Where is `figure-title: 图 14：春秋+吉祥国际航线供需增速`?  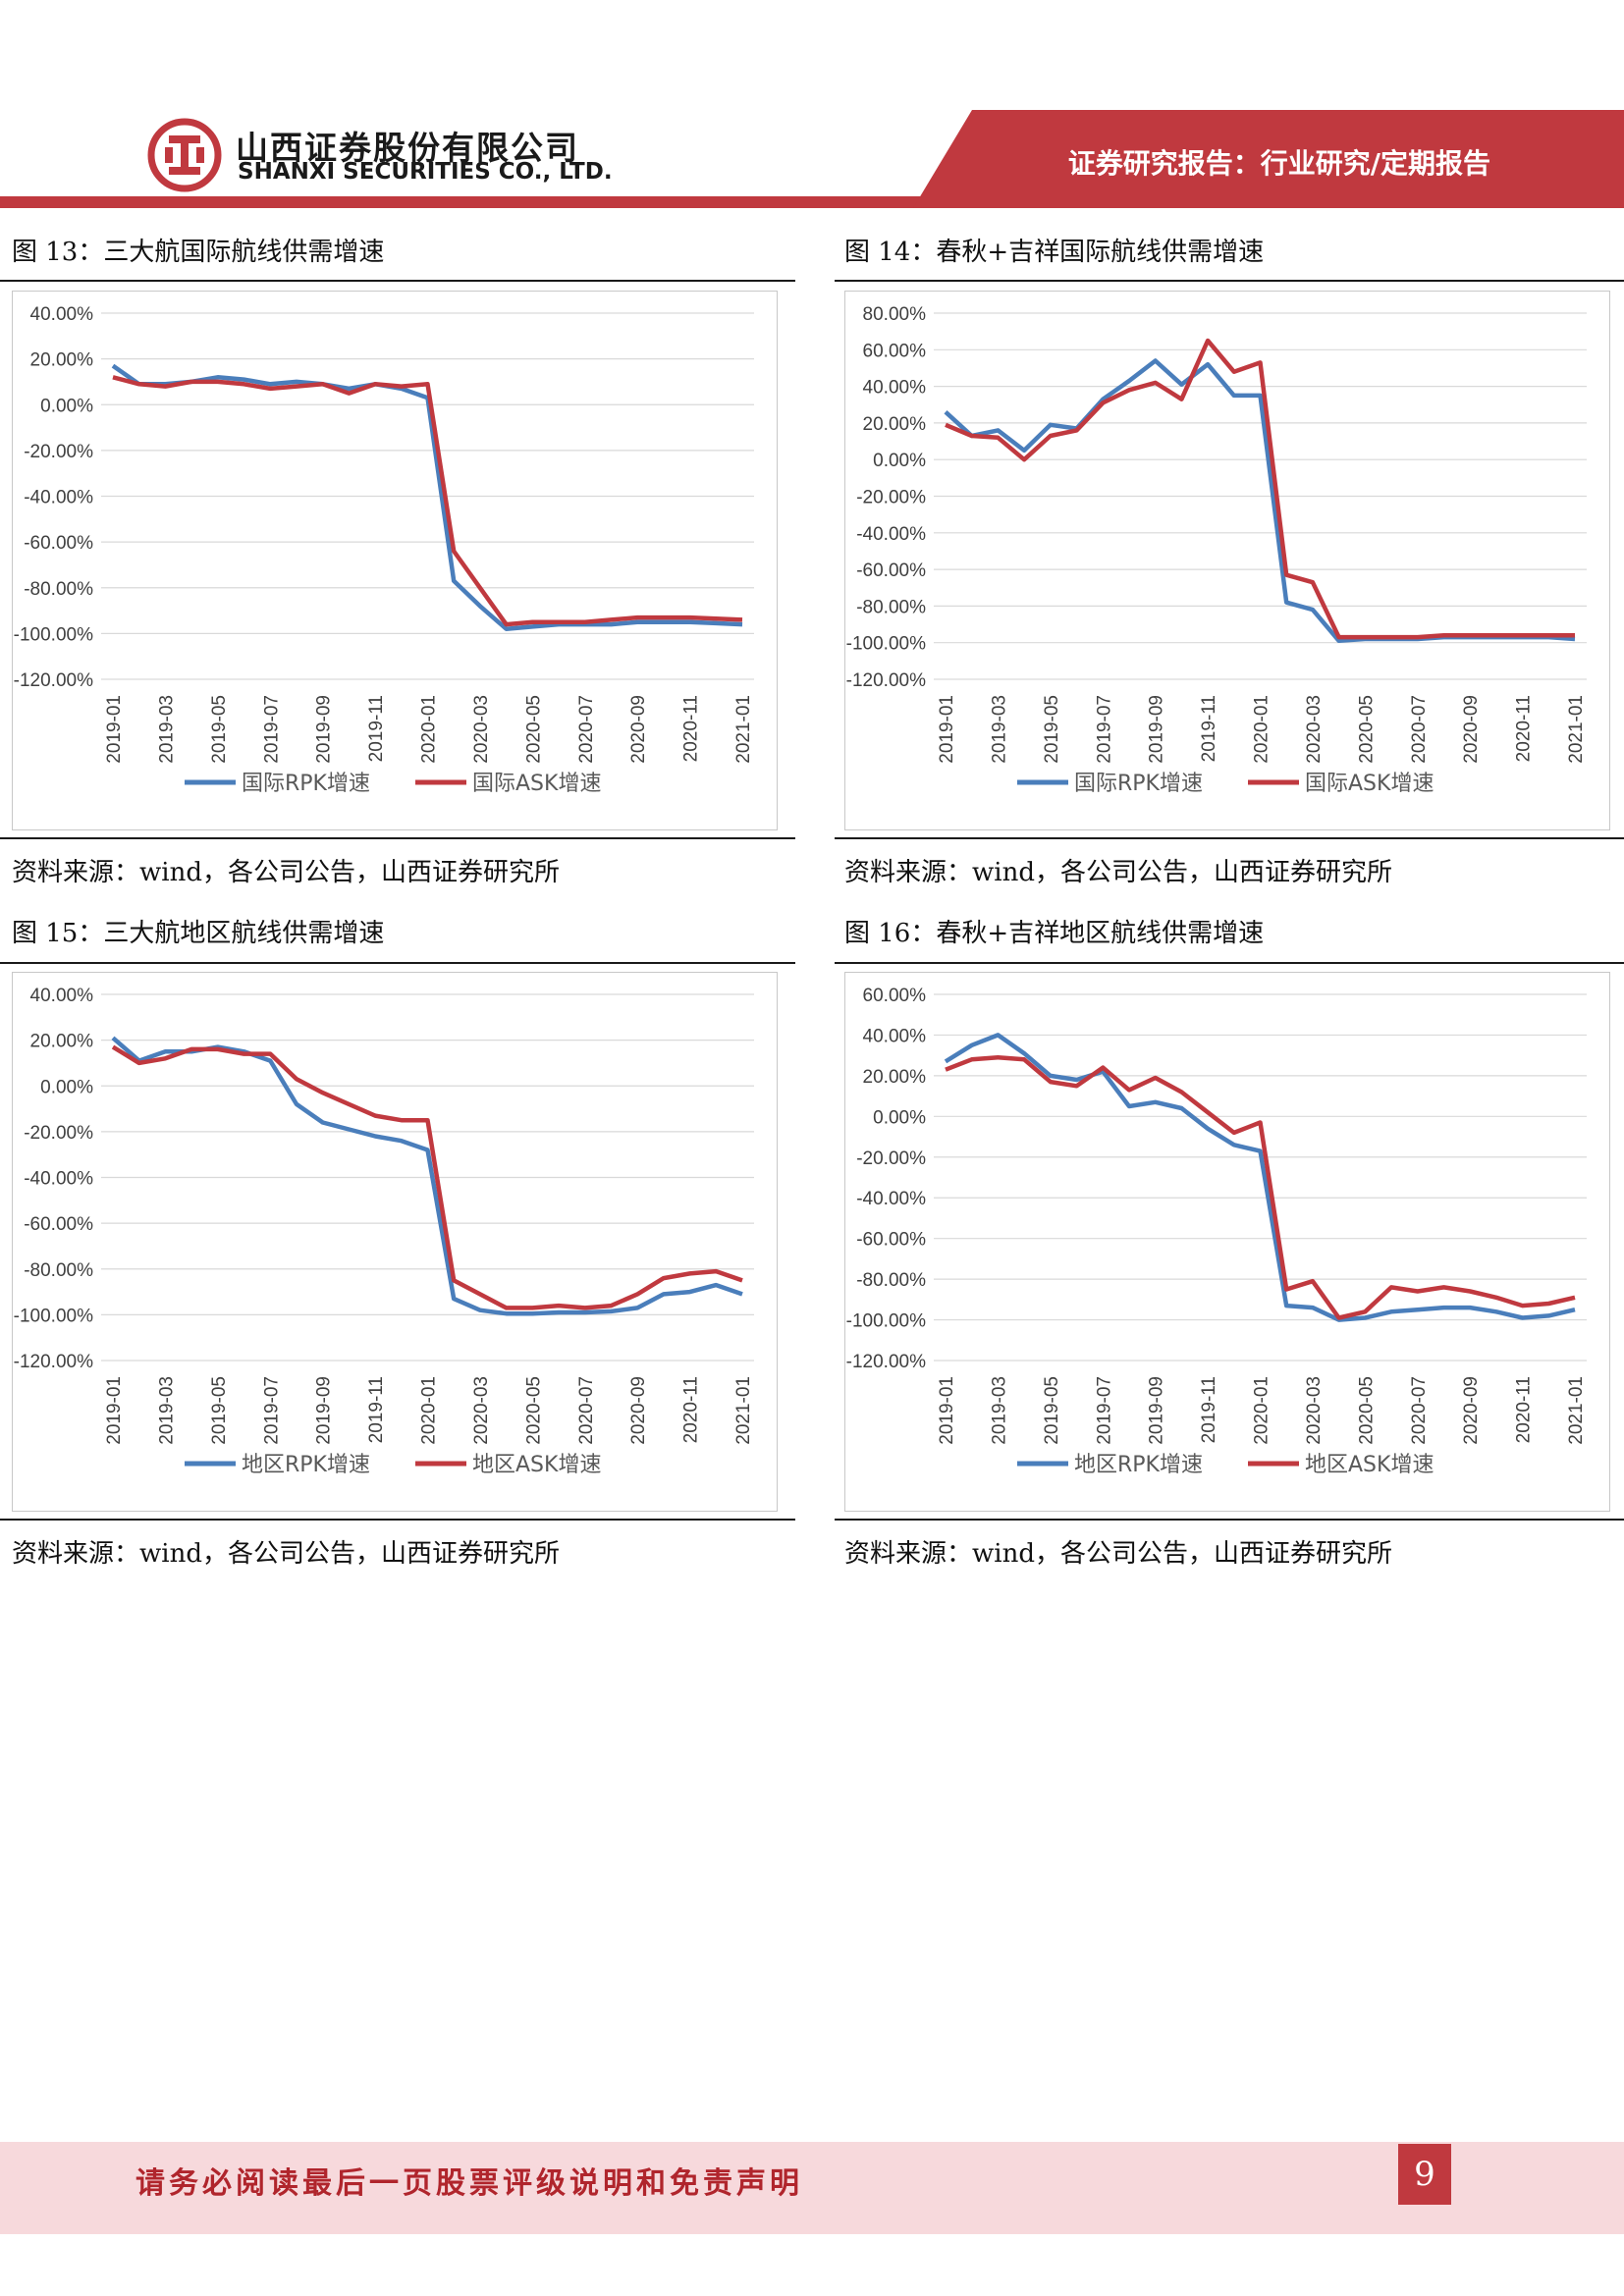
figure-title: 图 14：春秋+吉祥国际航线供需增速 is located at coordinates (1054, 252).